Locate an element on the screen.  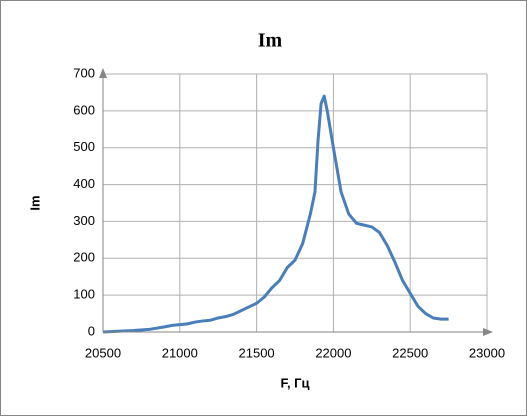
y-tick-label: 200 is located at coordinates (84, 257).